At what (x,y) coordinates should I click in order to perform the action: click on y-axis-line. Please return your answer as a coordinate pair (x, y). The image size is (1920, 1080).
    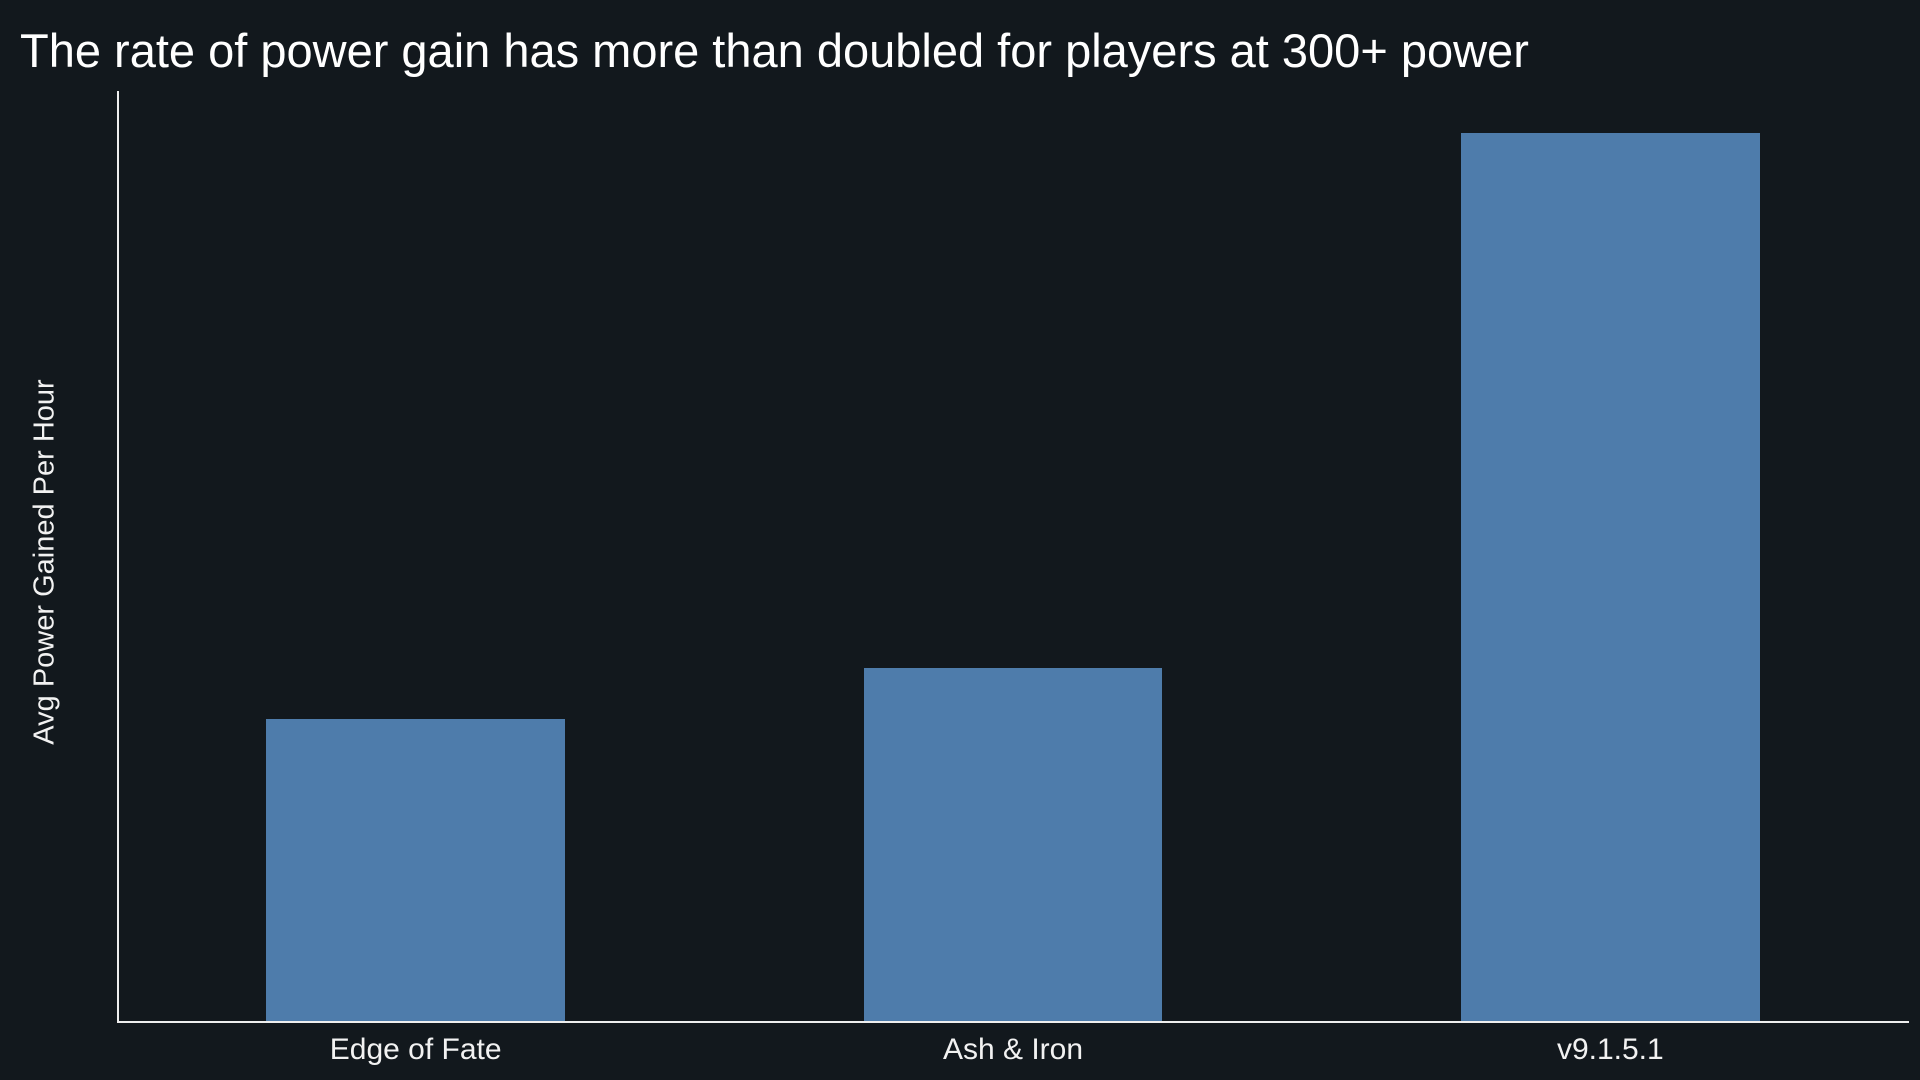
    Looking at the image, I should click on (118, 557).